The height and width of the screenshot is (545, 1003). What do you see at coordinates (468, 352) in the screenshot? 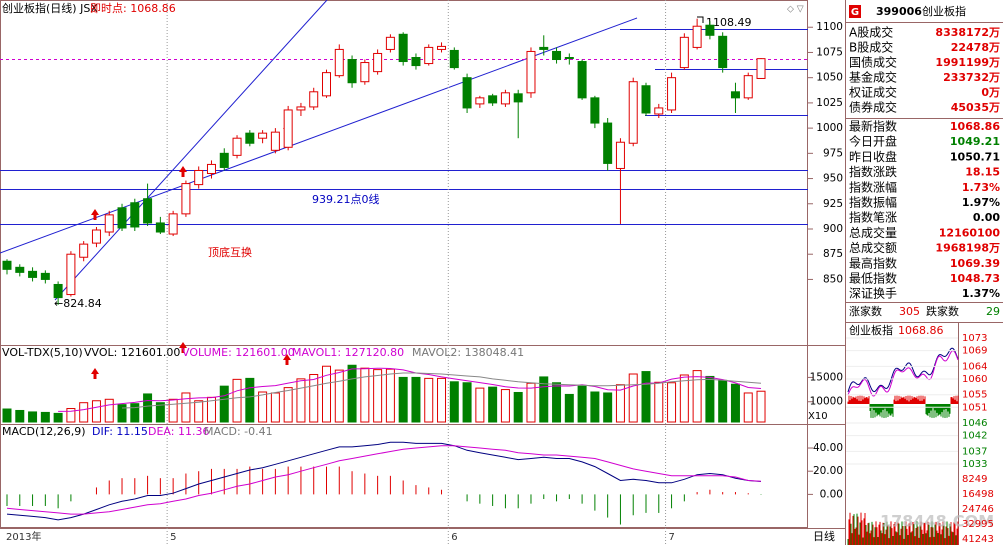
I see `volume-label: MAVOL2: 138048.41` at bounding box center [468, 352].